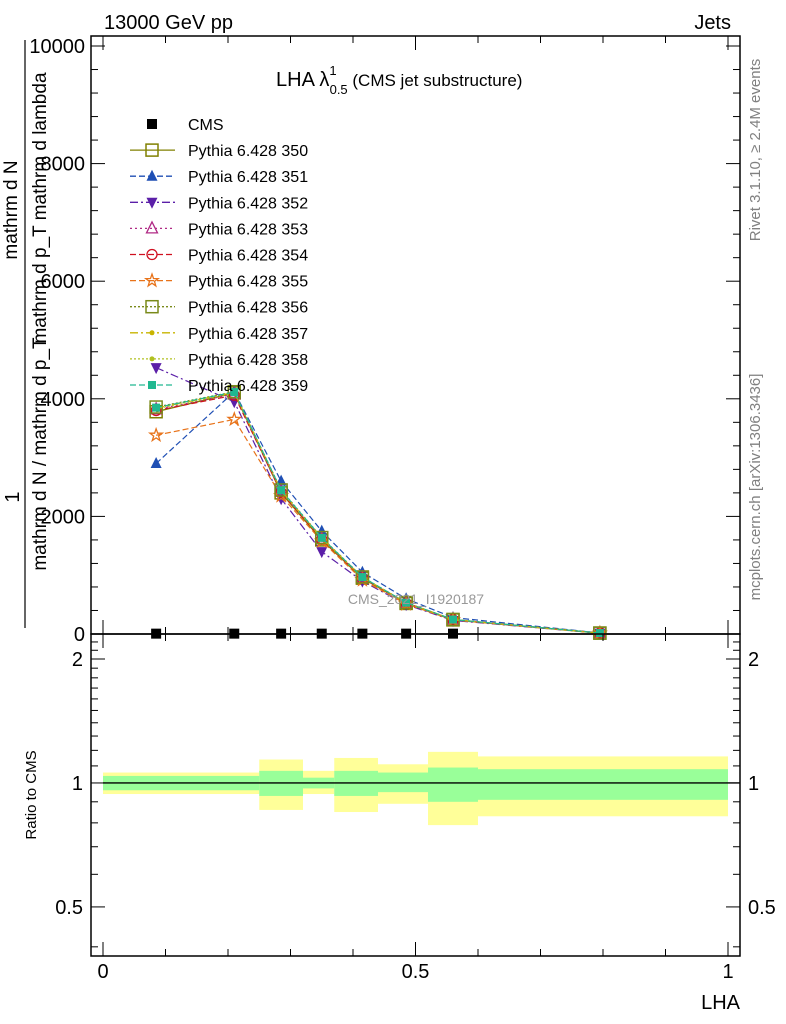 The width and height of the screenshot is (786, 1024). I want to click on ratio-y-tick-label: 0.5, so click(69, 908).